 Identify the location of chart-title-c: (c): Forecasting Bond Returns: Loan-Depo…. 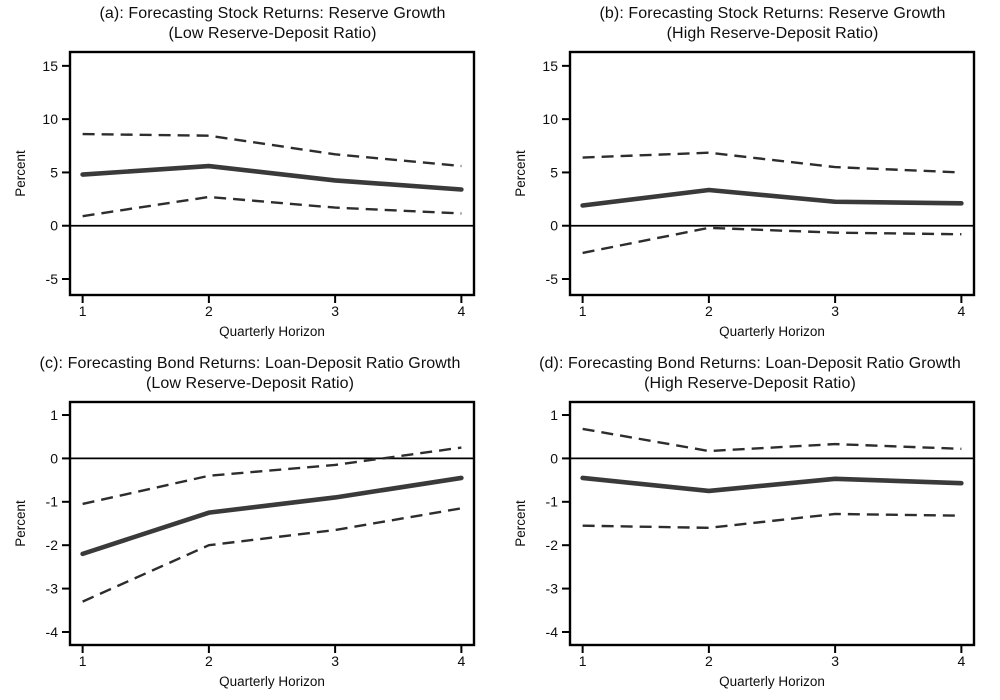
(250, 374).